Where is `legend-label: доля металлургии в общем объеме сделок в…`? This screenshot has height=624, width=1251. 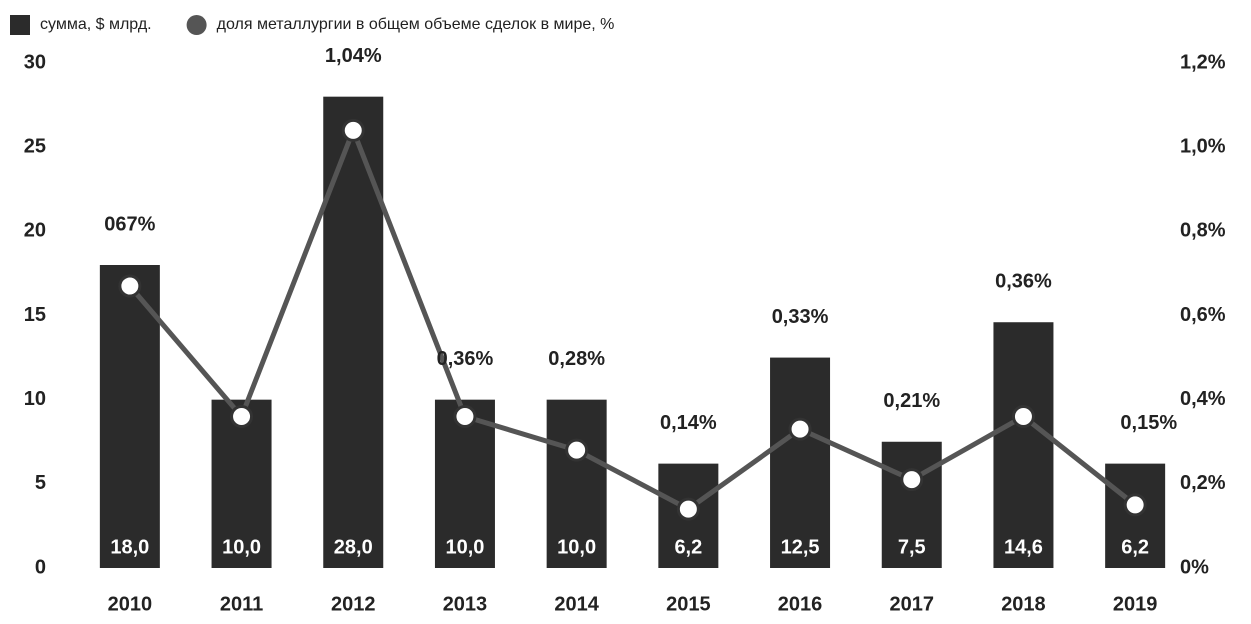
legend-label: доля металлургии в общем объеме сделок в… is located at coordinates (416, 24).